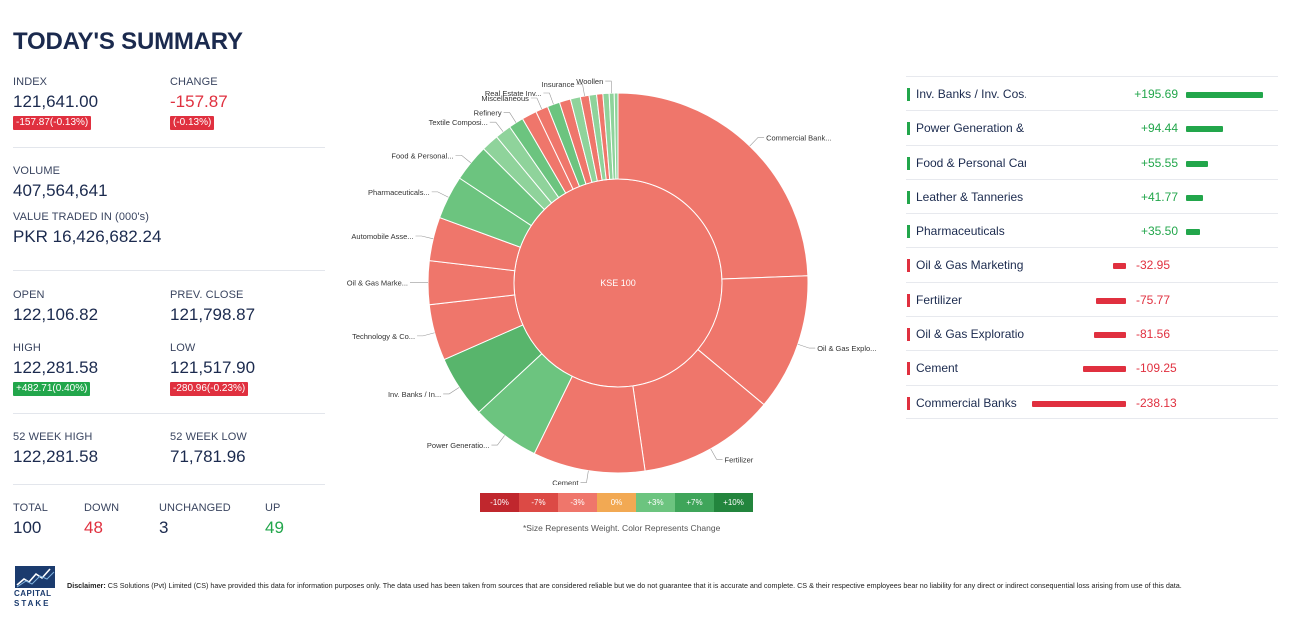  Describe the element at coordinates (971, 94) in the screenshot. I see `sector-name: Inv. Banks / Inv. Cos.` at that location.